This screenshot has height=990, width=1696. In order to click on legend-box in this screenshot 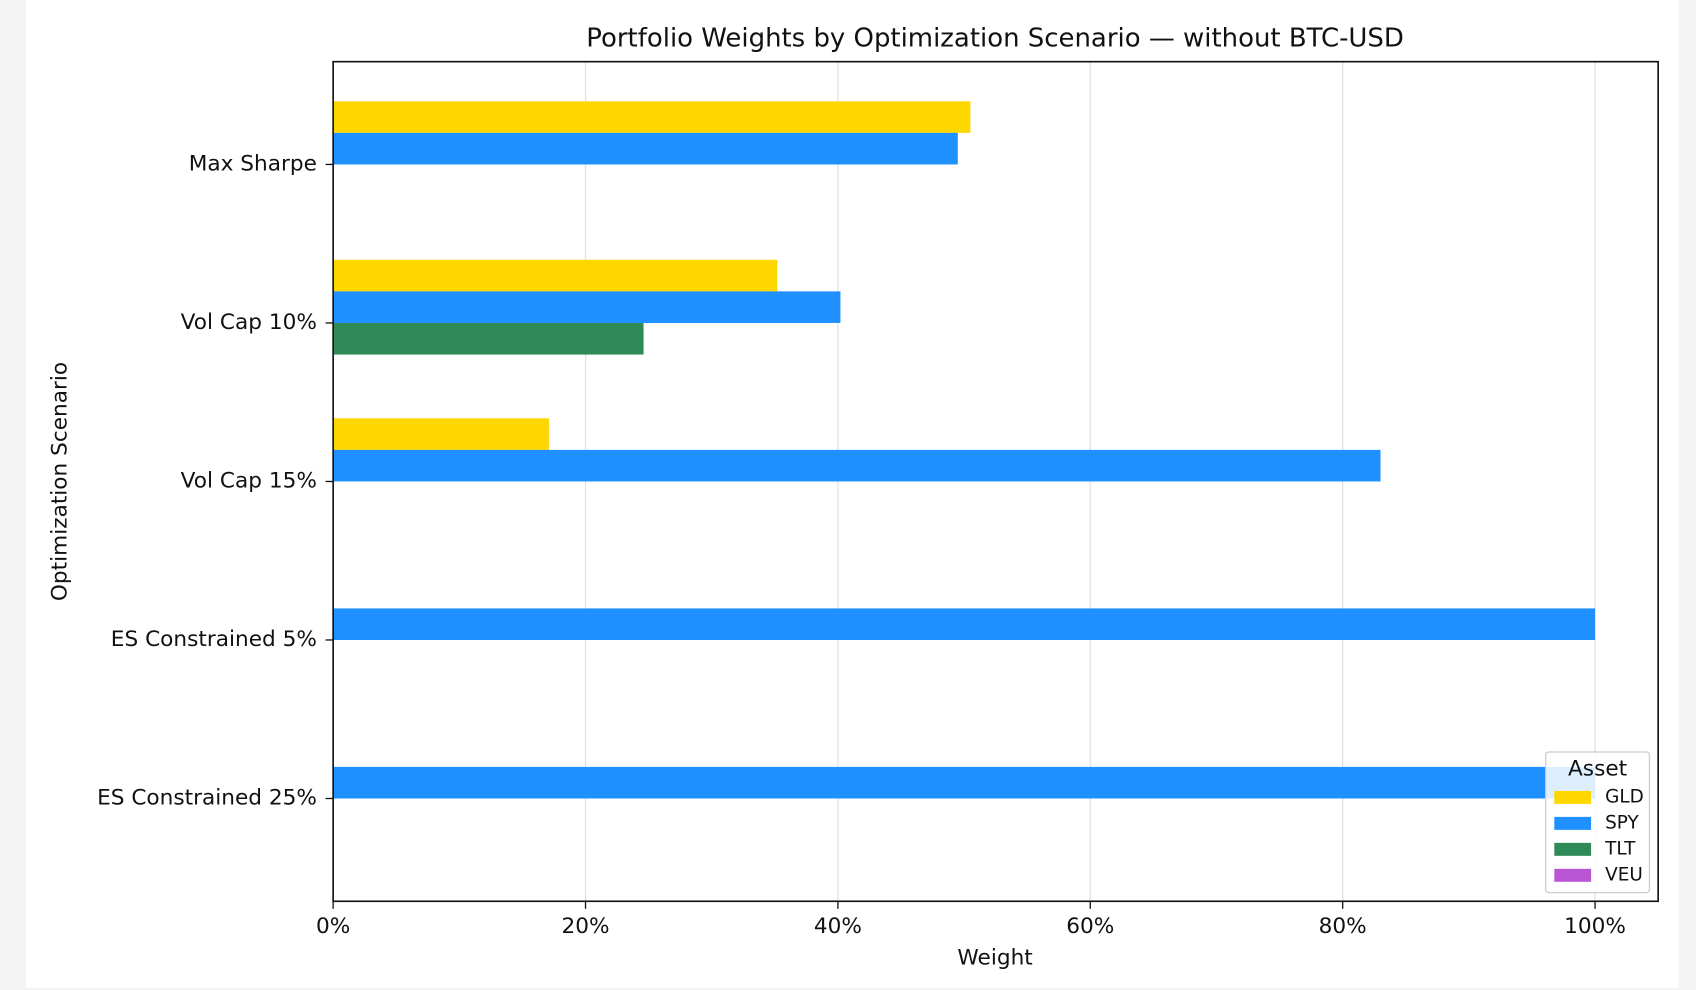, I will do `click(1598, 822)`.